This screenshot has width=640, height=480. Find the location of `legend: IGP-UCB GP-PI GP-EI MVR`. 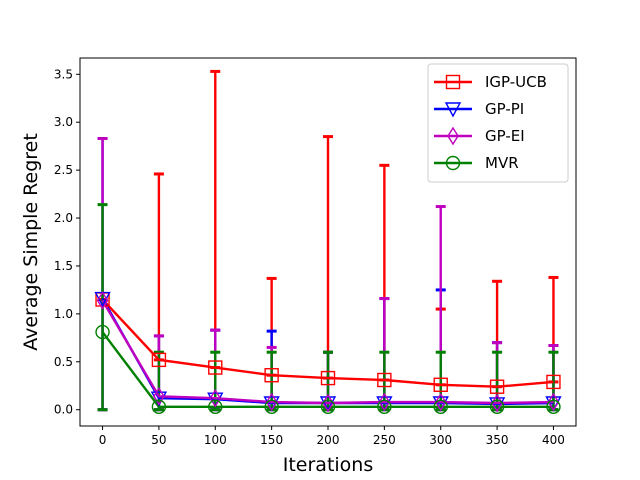

legend: IGP-UCB GP-PI GP-EI MVR is located at coordinates (498, 123).